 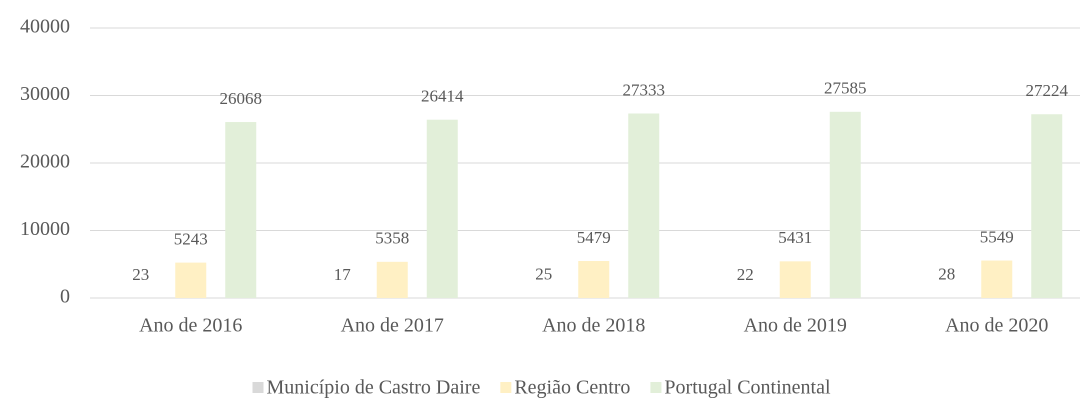 I want to click on value-label: 5479, so click(x=594, y=237).